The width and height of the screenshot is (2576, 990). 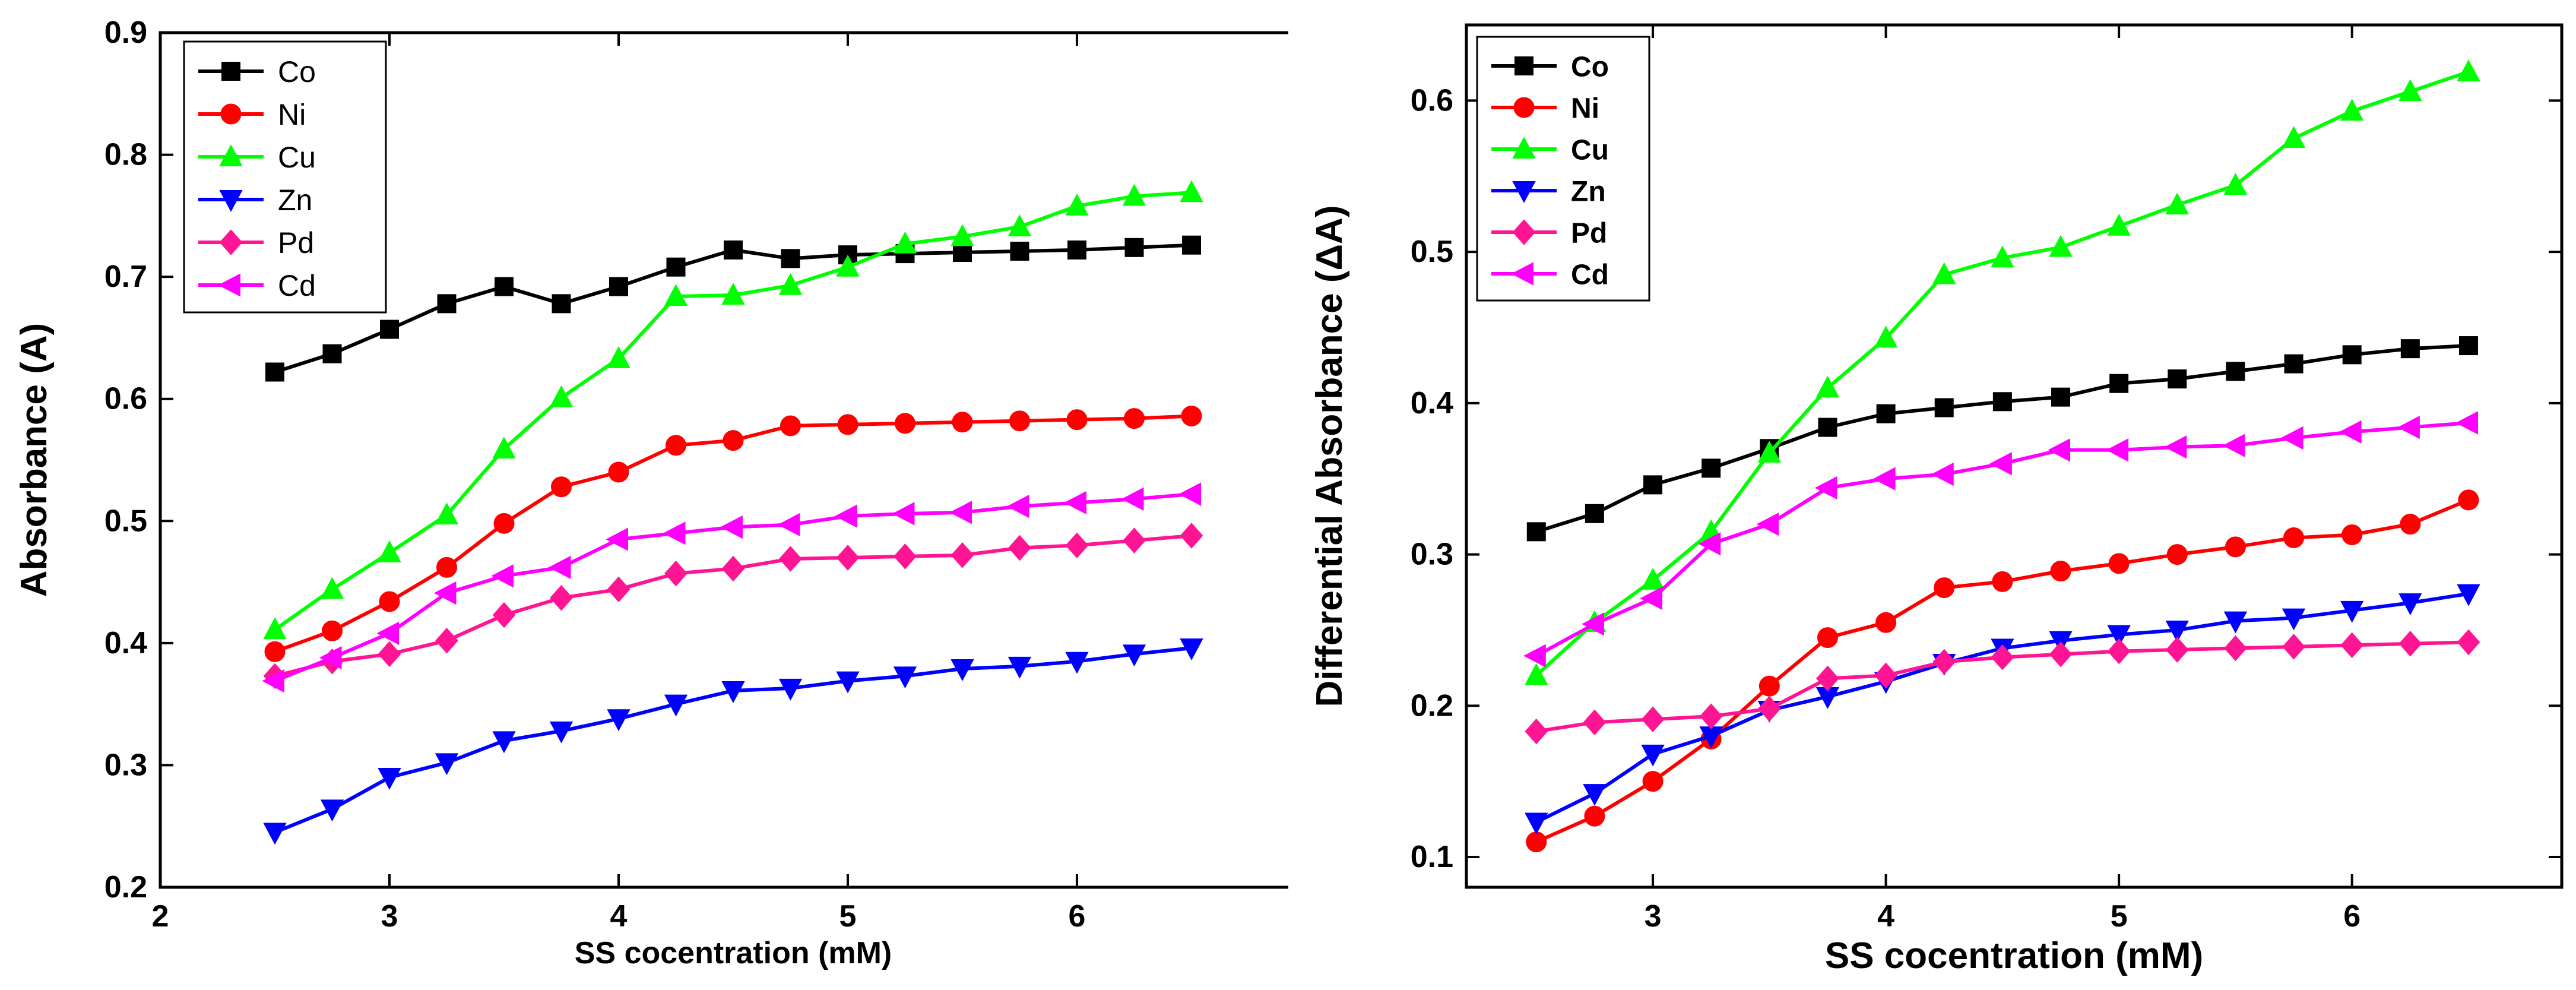 I want to click on legend: Co Ni Cu Zn Pd Cd, so click(x=1563, y=169).